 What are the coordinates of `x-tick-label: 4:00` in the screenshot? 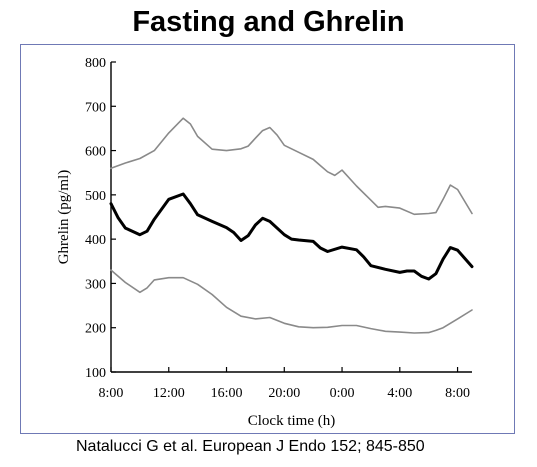 It's located at (399, 393).